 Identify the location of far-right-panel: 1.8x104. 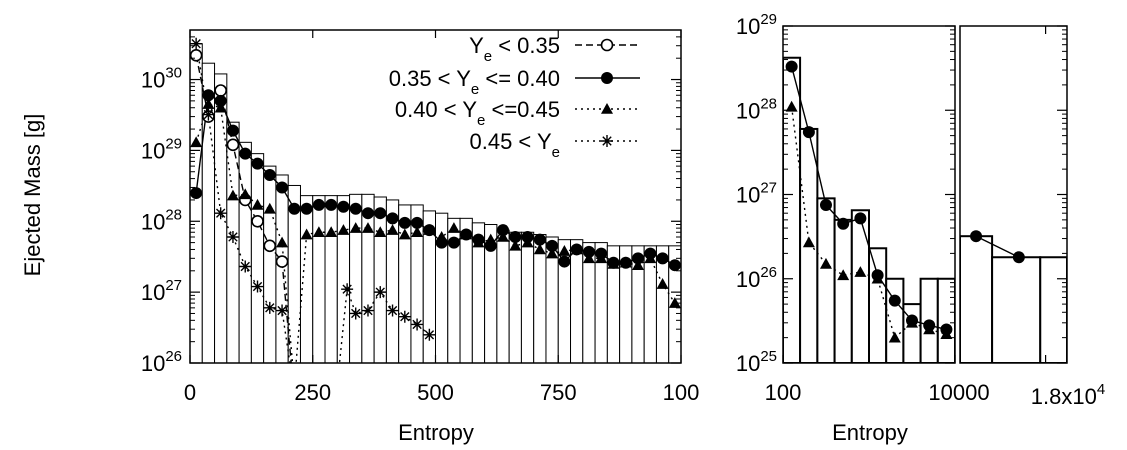
(1032, 217).